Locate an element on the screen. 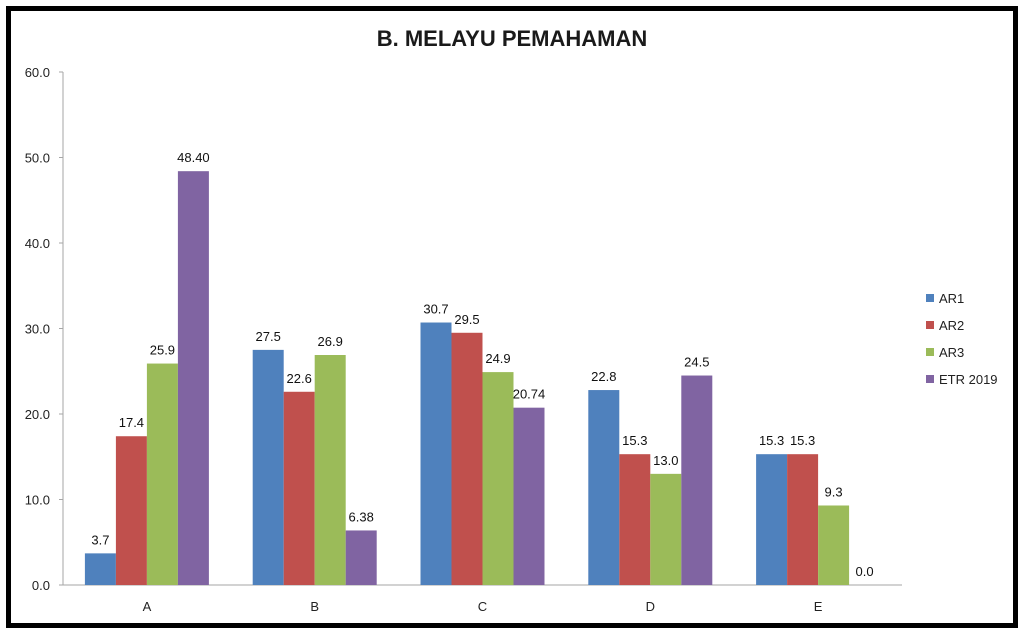 Image resolution: width=1024 pixels, height=637 pixels. data-label: 22.8 is located at coordinates (603, 376).